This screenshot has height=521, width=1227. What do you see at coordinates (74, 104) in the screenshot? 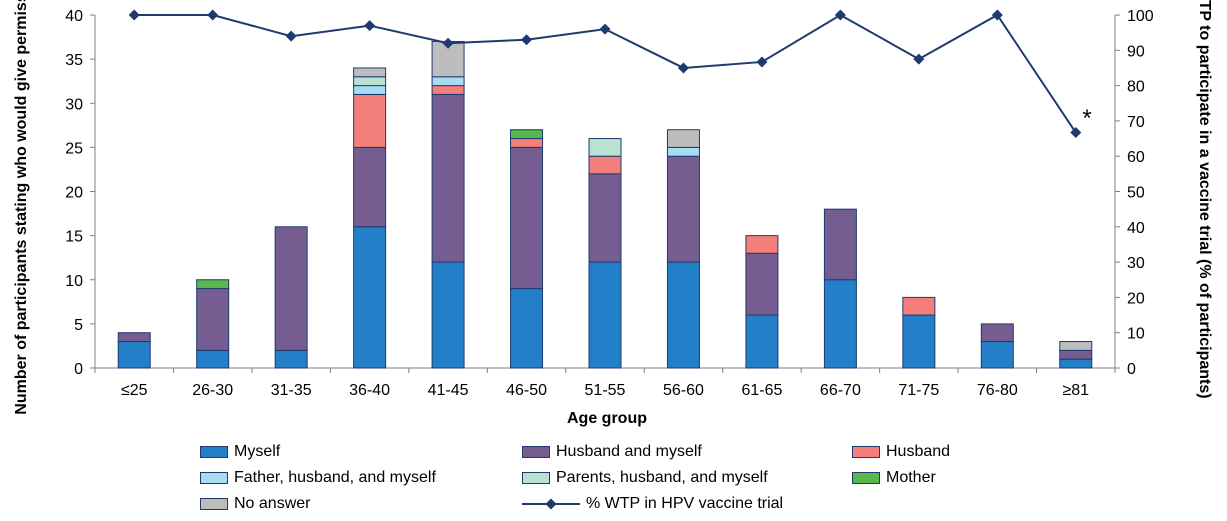
I see `y-tick-label: 30` at bounding box center [74, 104].